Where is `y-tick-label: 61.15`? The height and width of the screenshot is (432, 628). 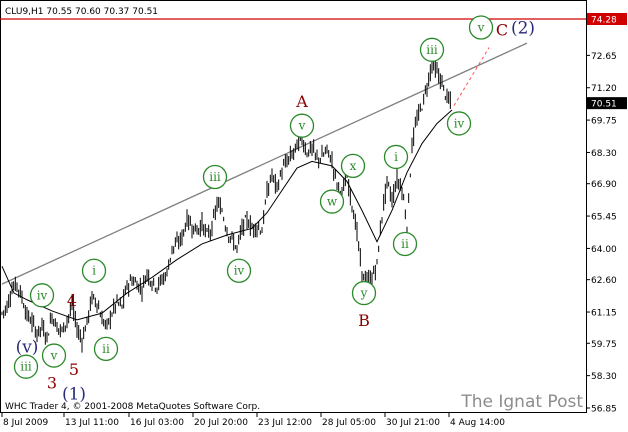 y-tick-label: 61.15 is located at coordinates (604, 314).